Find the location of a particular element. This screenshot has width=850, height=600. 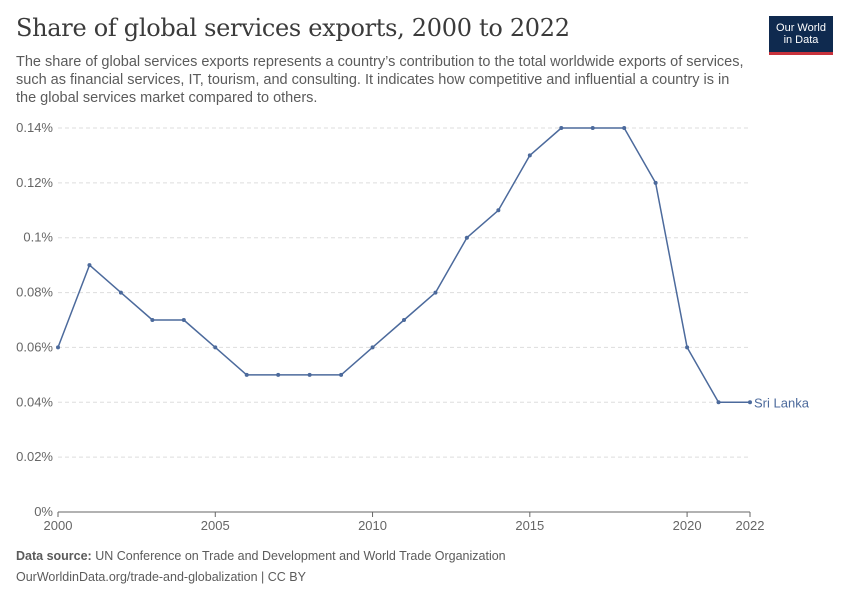

y-tick-label: 0.08% is located at coordinates (34, 292).